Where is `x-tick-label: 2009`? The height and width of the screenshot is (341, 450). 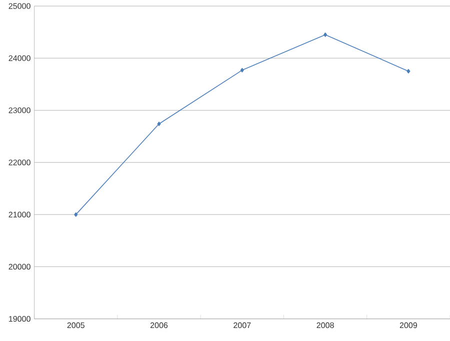
x-tick-label: 2009 is located at coordinates (408, 325).